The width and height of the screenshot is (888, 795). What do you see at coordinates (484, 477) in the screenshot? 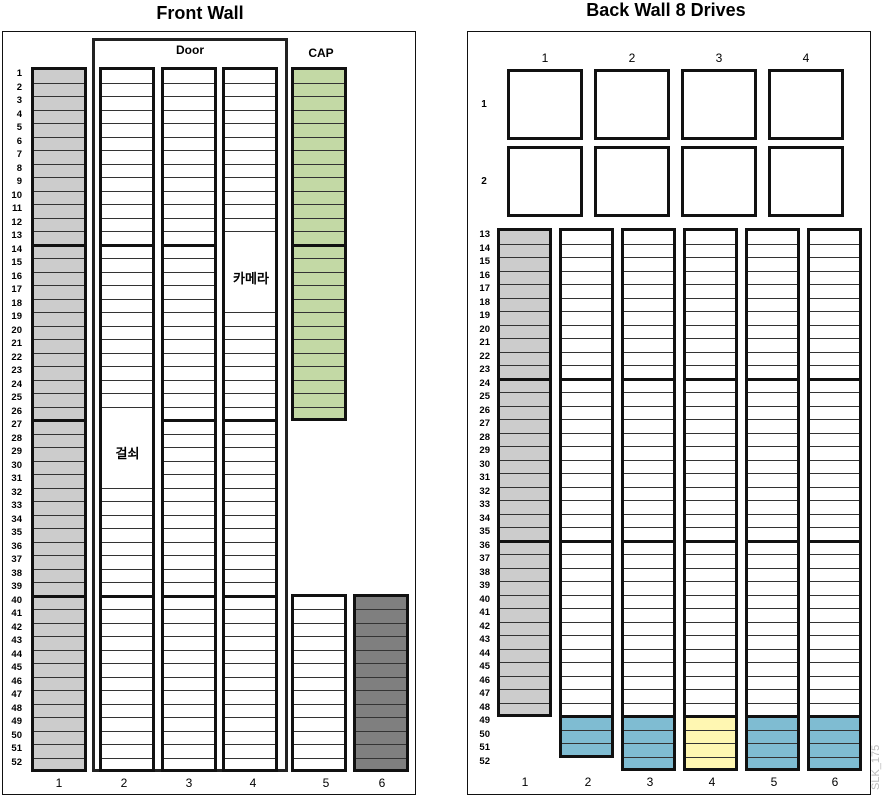
I see `row-label: 31` at bounding box center [484, 477].